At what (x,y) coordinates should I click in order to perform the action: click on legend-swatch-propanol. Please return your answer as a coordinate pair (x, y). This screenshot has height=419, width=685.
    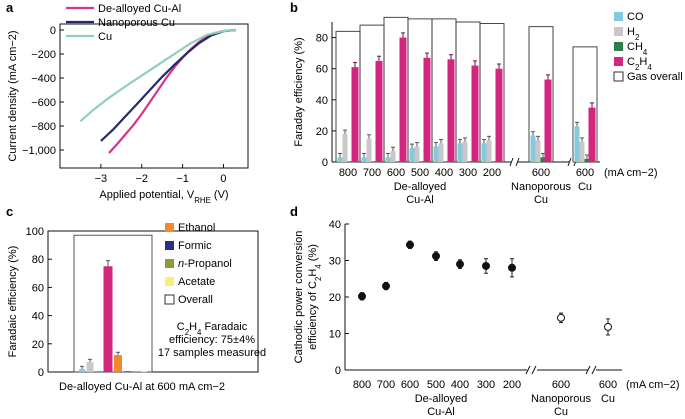
    Looking at the image, I should click on (169, 263).